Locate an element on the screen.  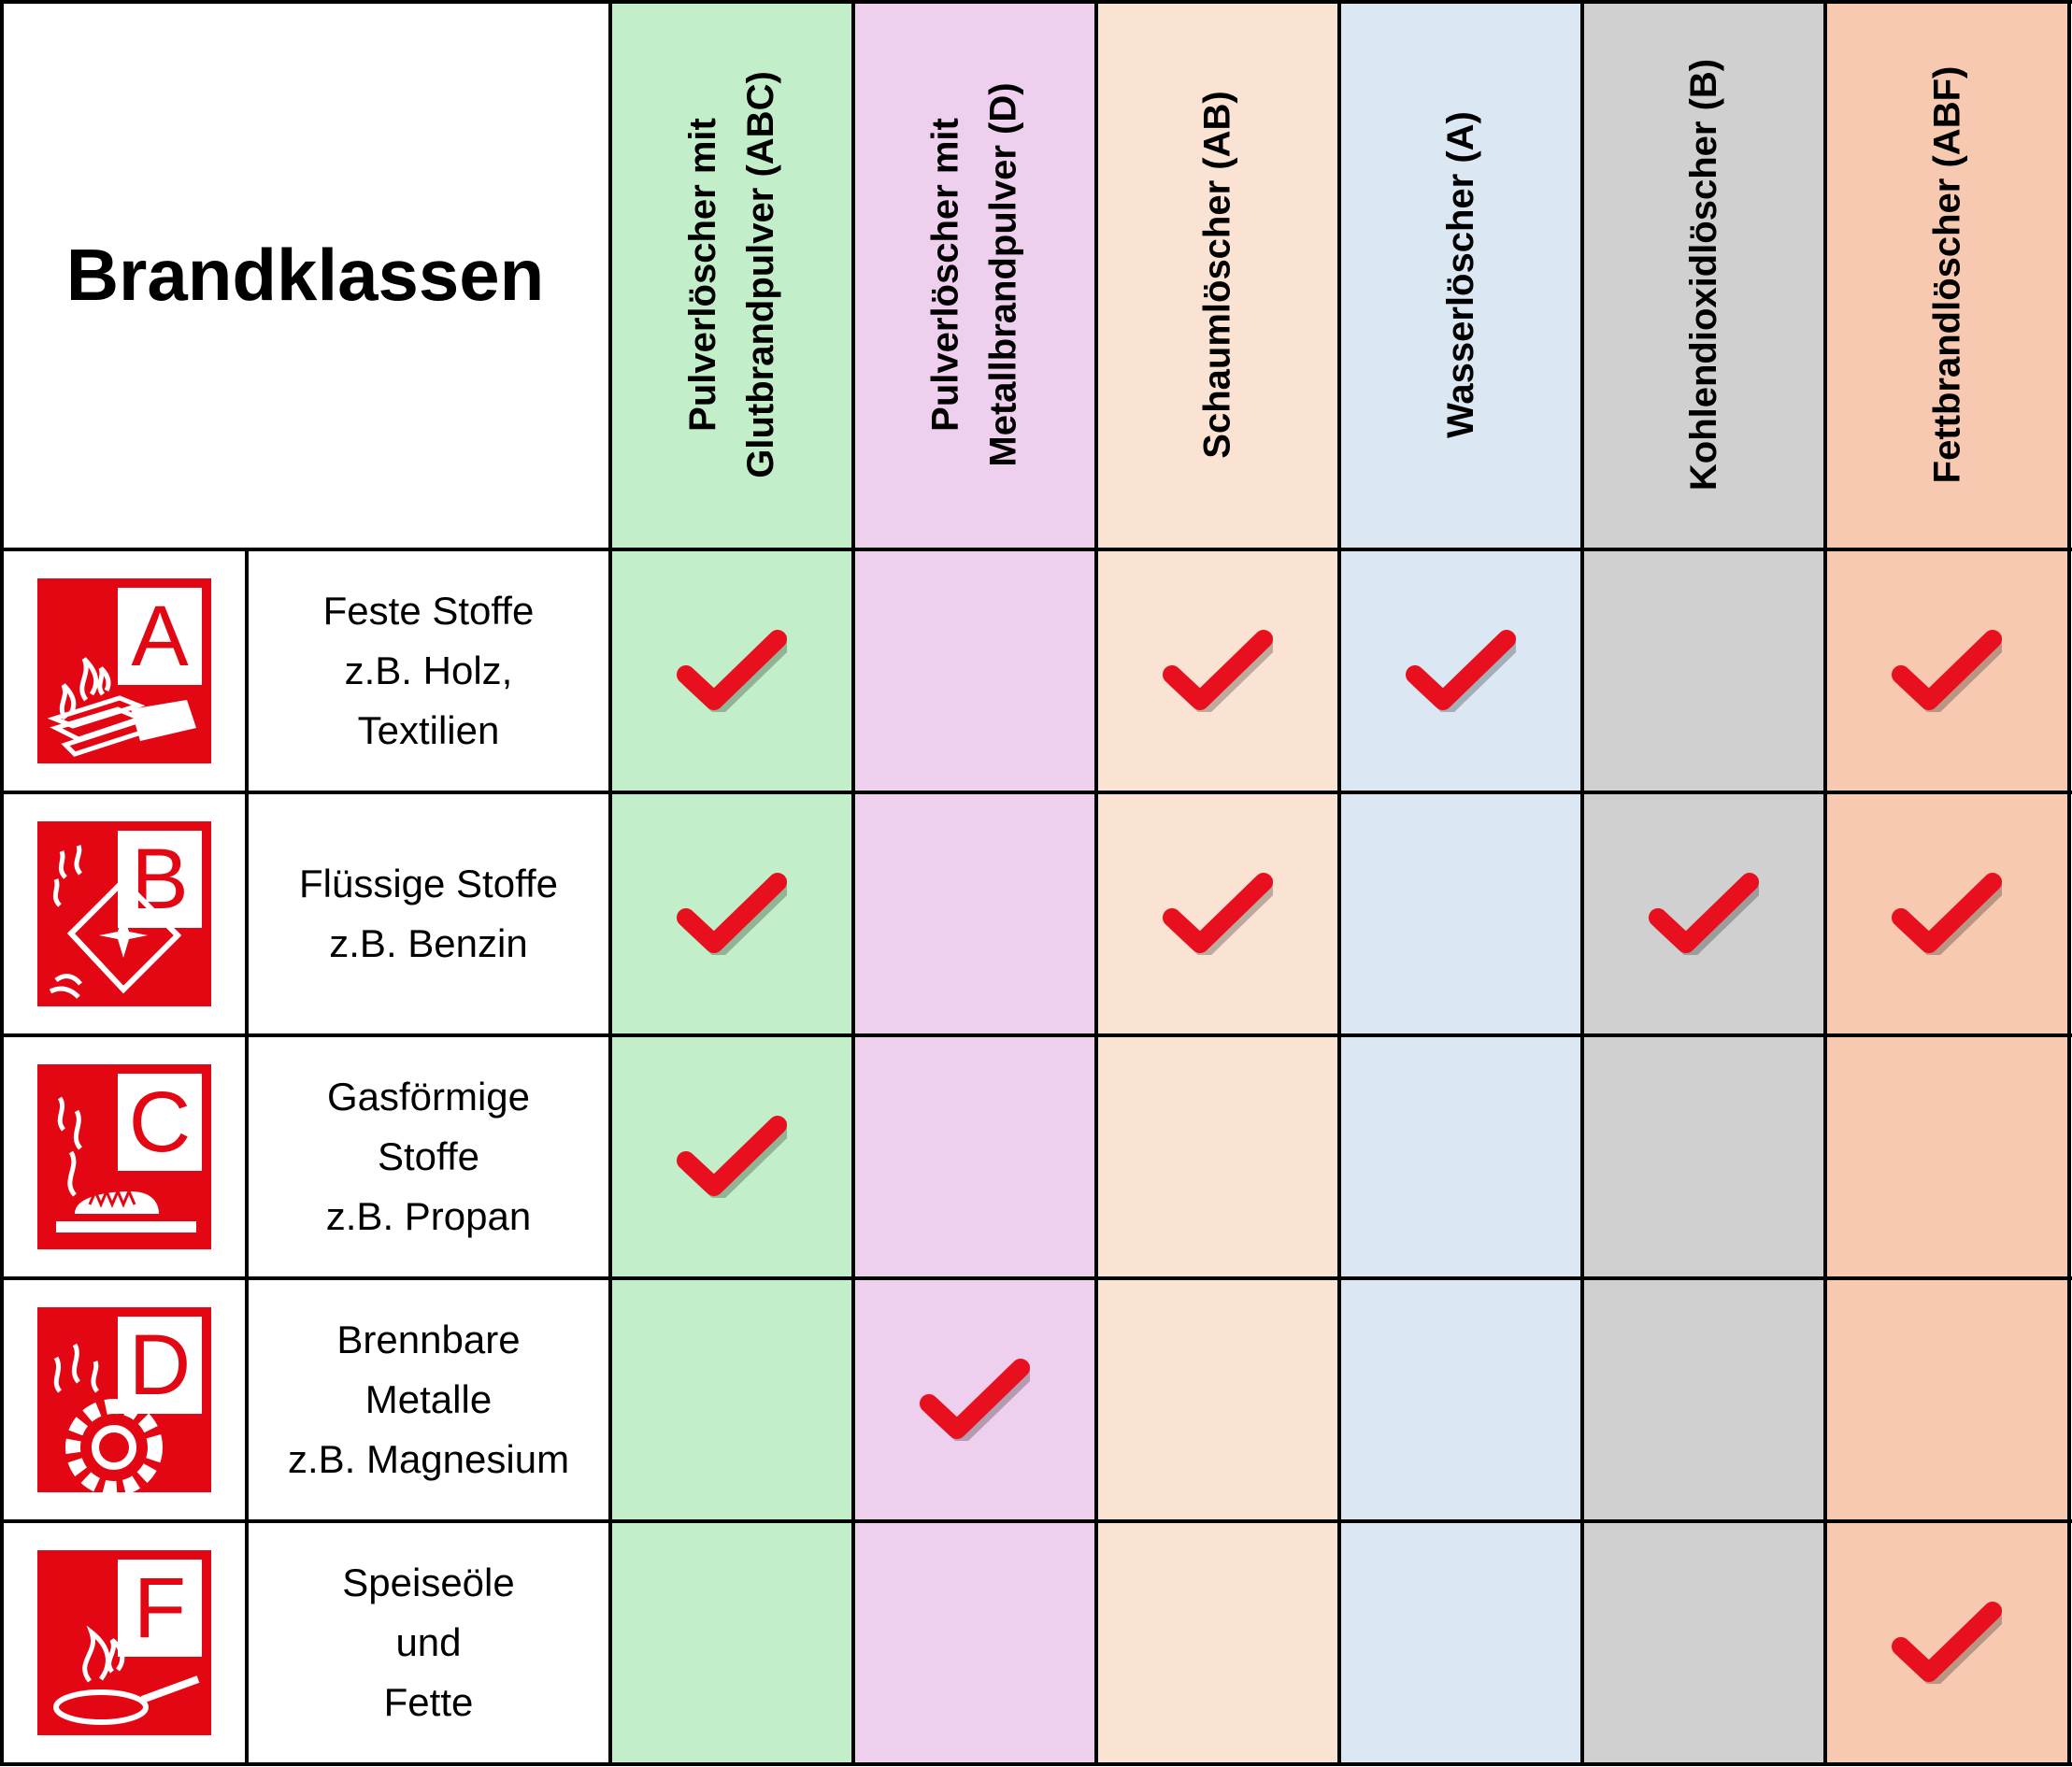
extinguisher-label: Fettbrandlöscher (ABF) is located at coordinates (1947, 275).